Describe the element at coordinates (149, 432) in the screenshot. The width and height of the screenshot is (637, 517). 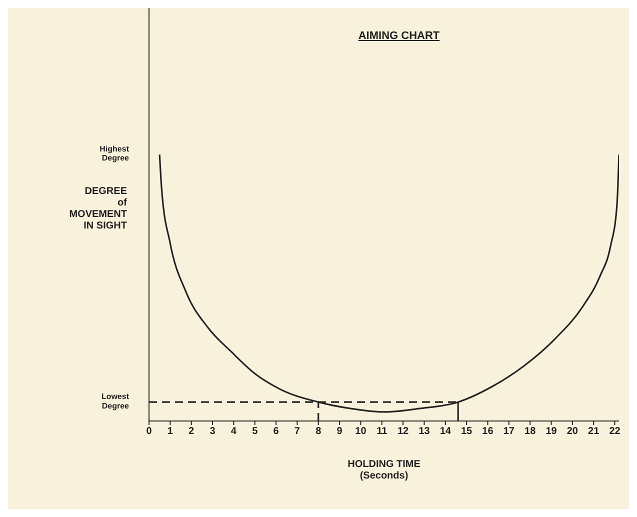
I see `x-tick-label: 0` at that location.